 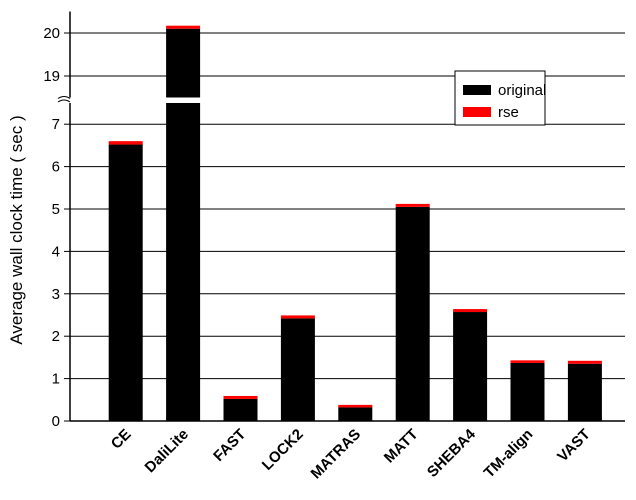 I want to click on y-tick-label: 2, so click(x=56, y=336).